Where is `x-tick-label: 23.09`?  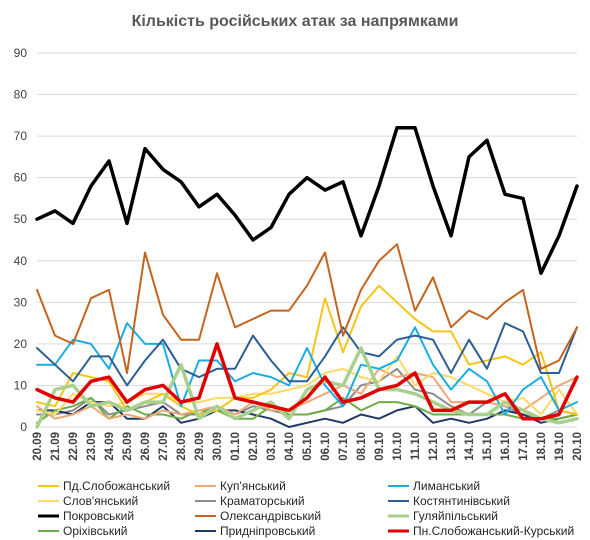
x-tick-label: 23.09 is located at coordinates (92, 446).